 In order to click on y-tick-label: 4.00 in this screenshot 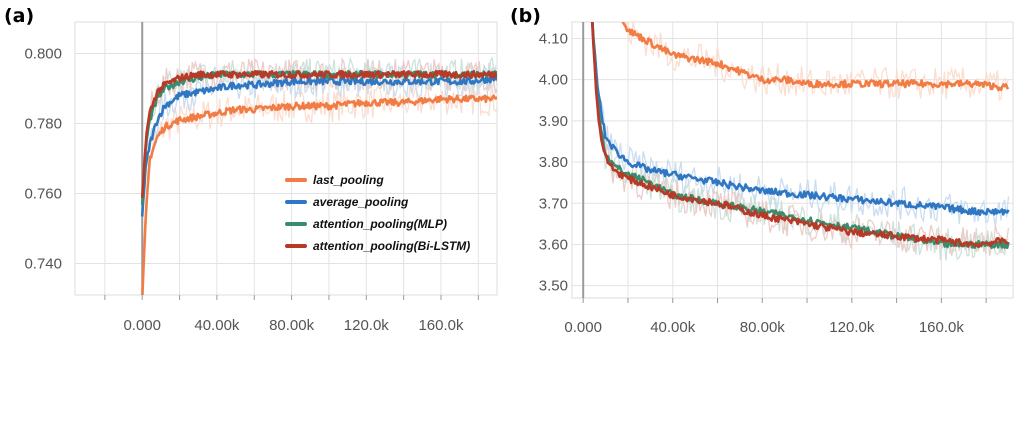, I will do `click(553, 80)`.